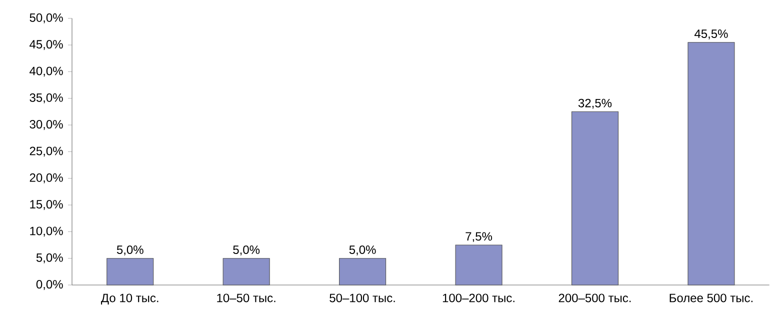 Image resolution: width=778 pixels, height=326 pixels. What do you see at coordinates (246, 298) in the screenshot?
I see `x-tick-label: 10–50 тыс.` at bounding box center [246, 298].